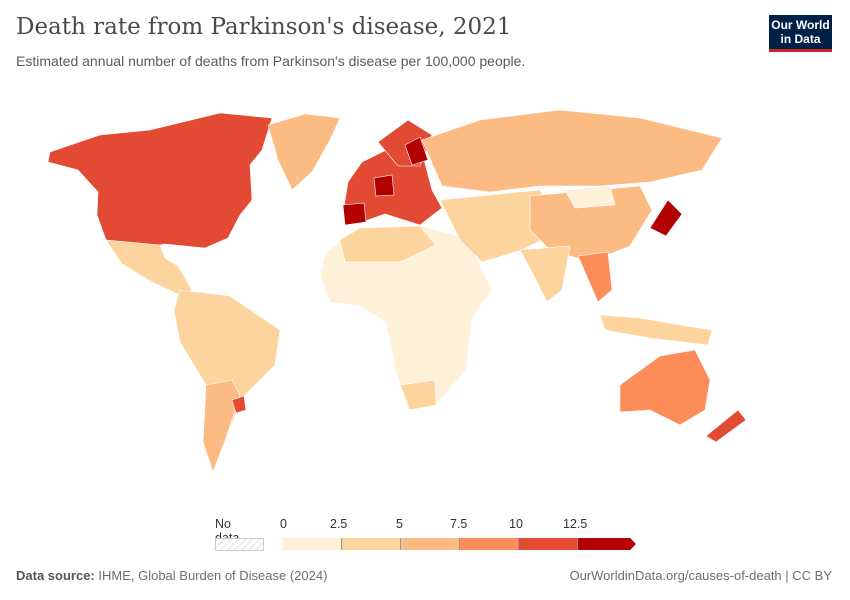  What do you see at coordinates (55, 575) in the screenshot?
I see `source-label: Data source:` at bounding box center [55, 575].